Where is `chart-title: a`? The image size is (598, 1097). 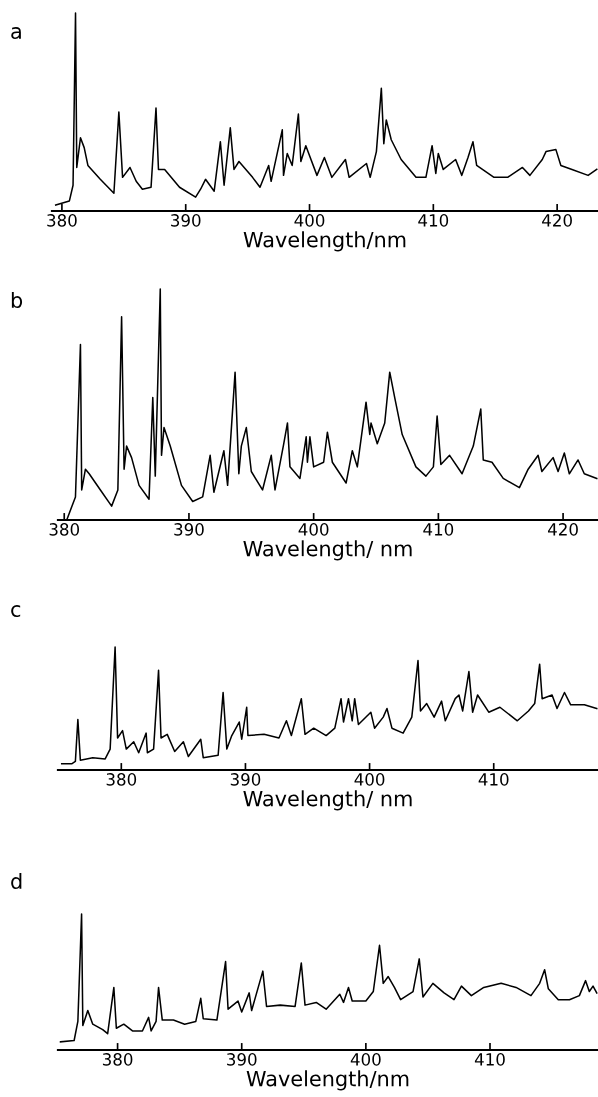 chart-title: a is located at coordinates (16, 33).